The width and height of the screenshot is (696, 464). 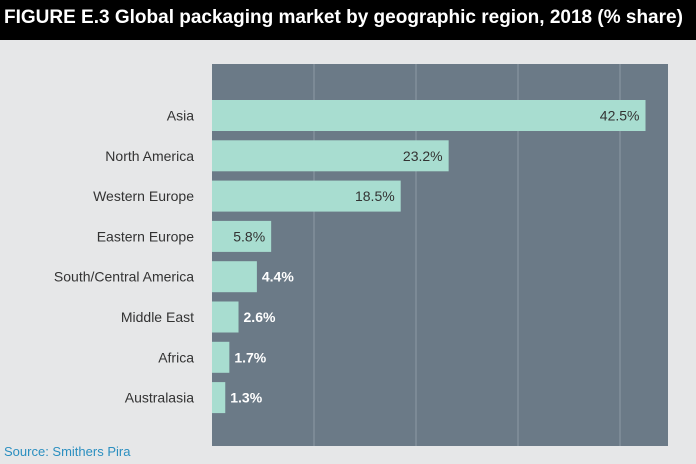 What do you see at coordinates (124, 277) in the screenshot?
I see `category-label: South/Central America` at bounding box center [124, 277].